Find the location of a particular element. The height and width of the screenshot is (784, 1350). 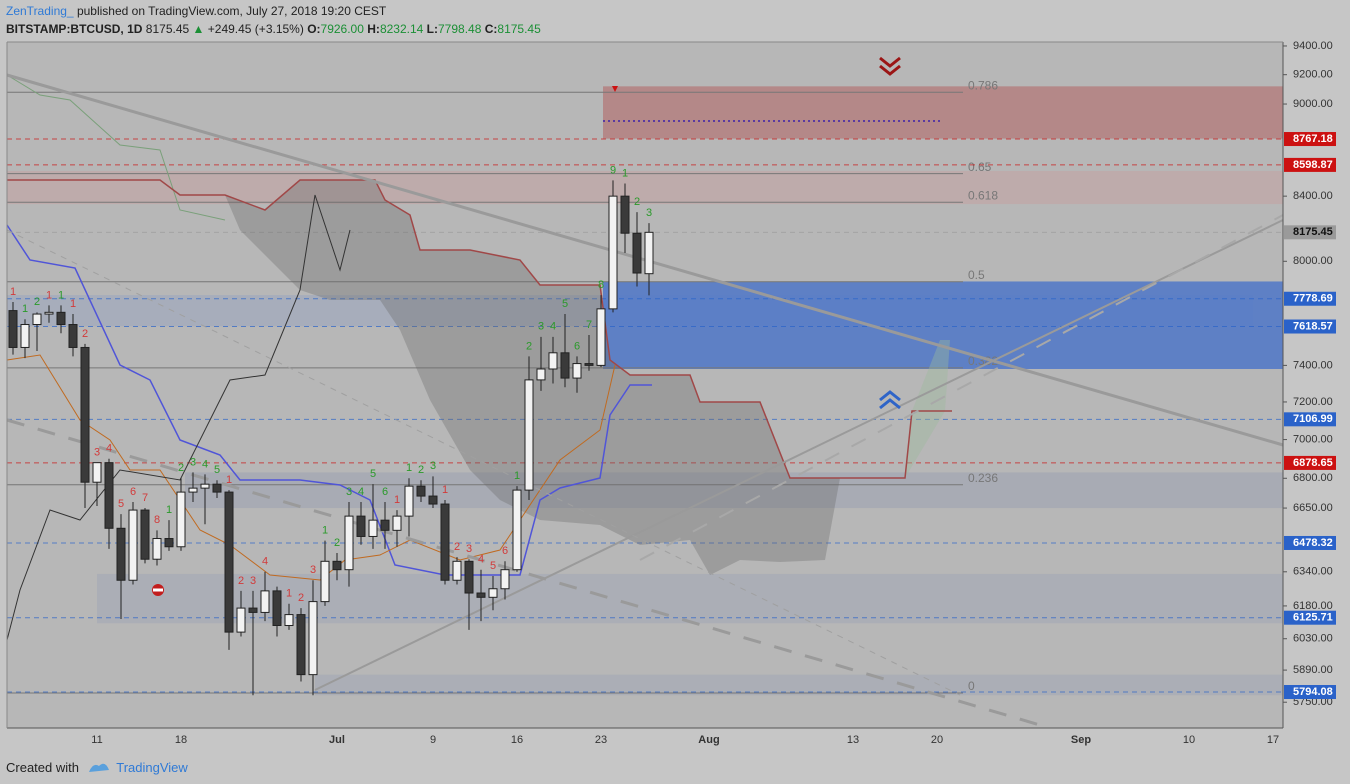

y-tick-label: 9400.00 is located at coordinates (1313, 46).